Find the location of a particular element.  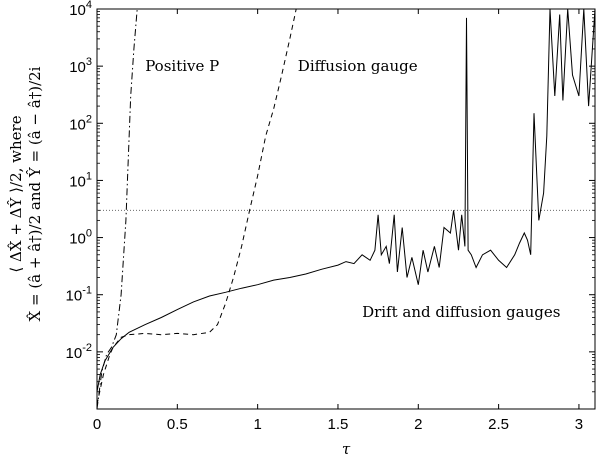

y-tick-label: 10⁻¹ is located at coordinates (79, 295).